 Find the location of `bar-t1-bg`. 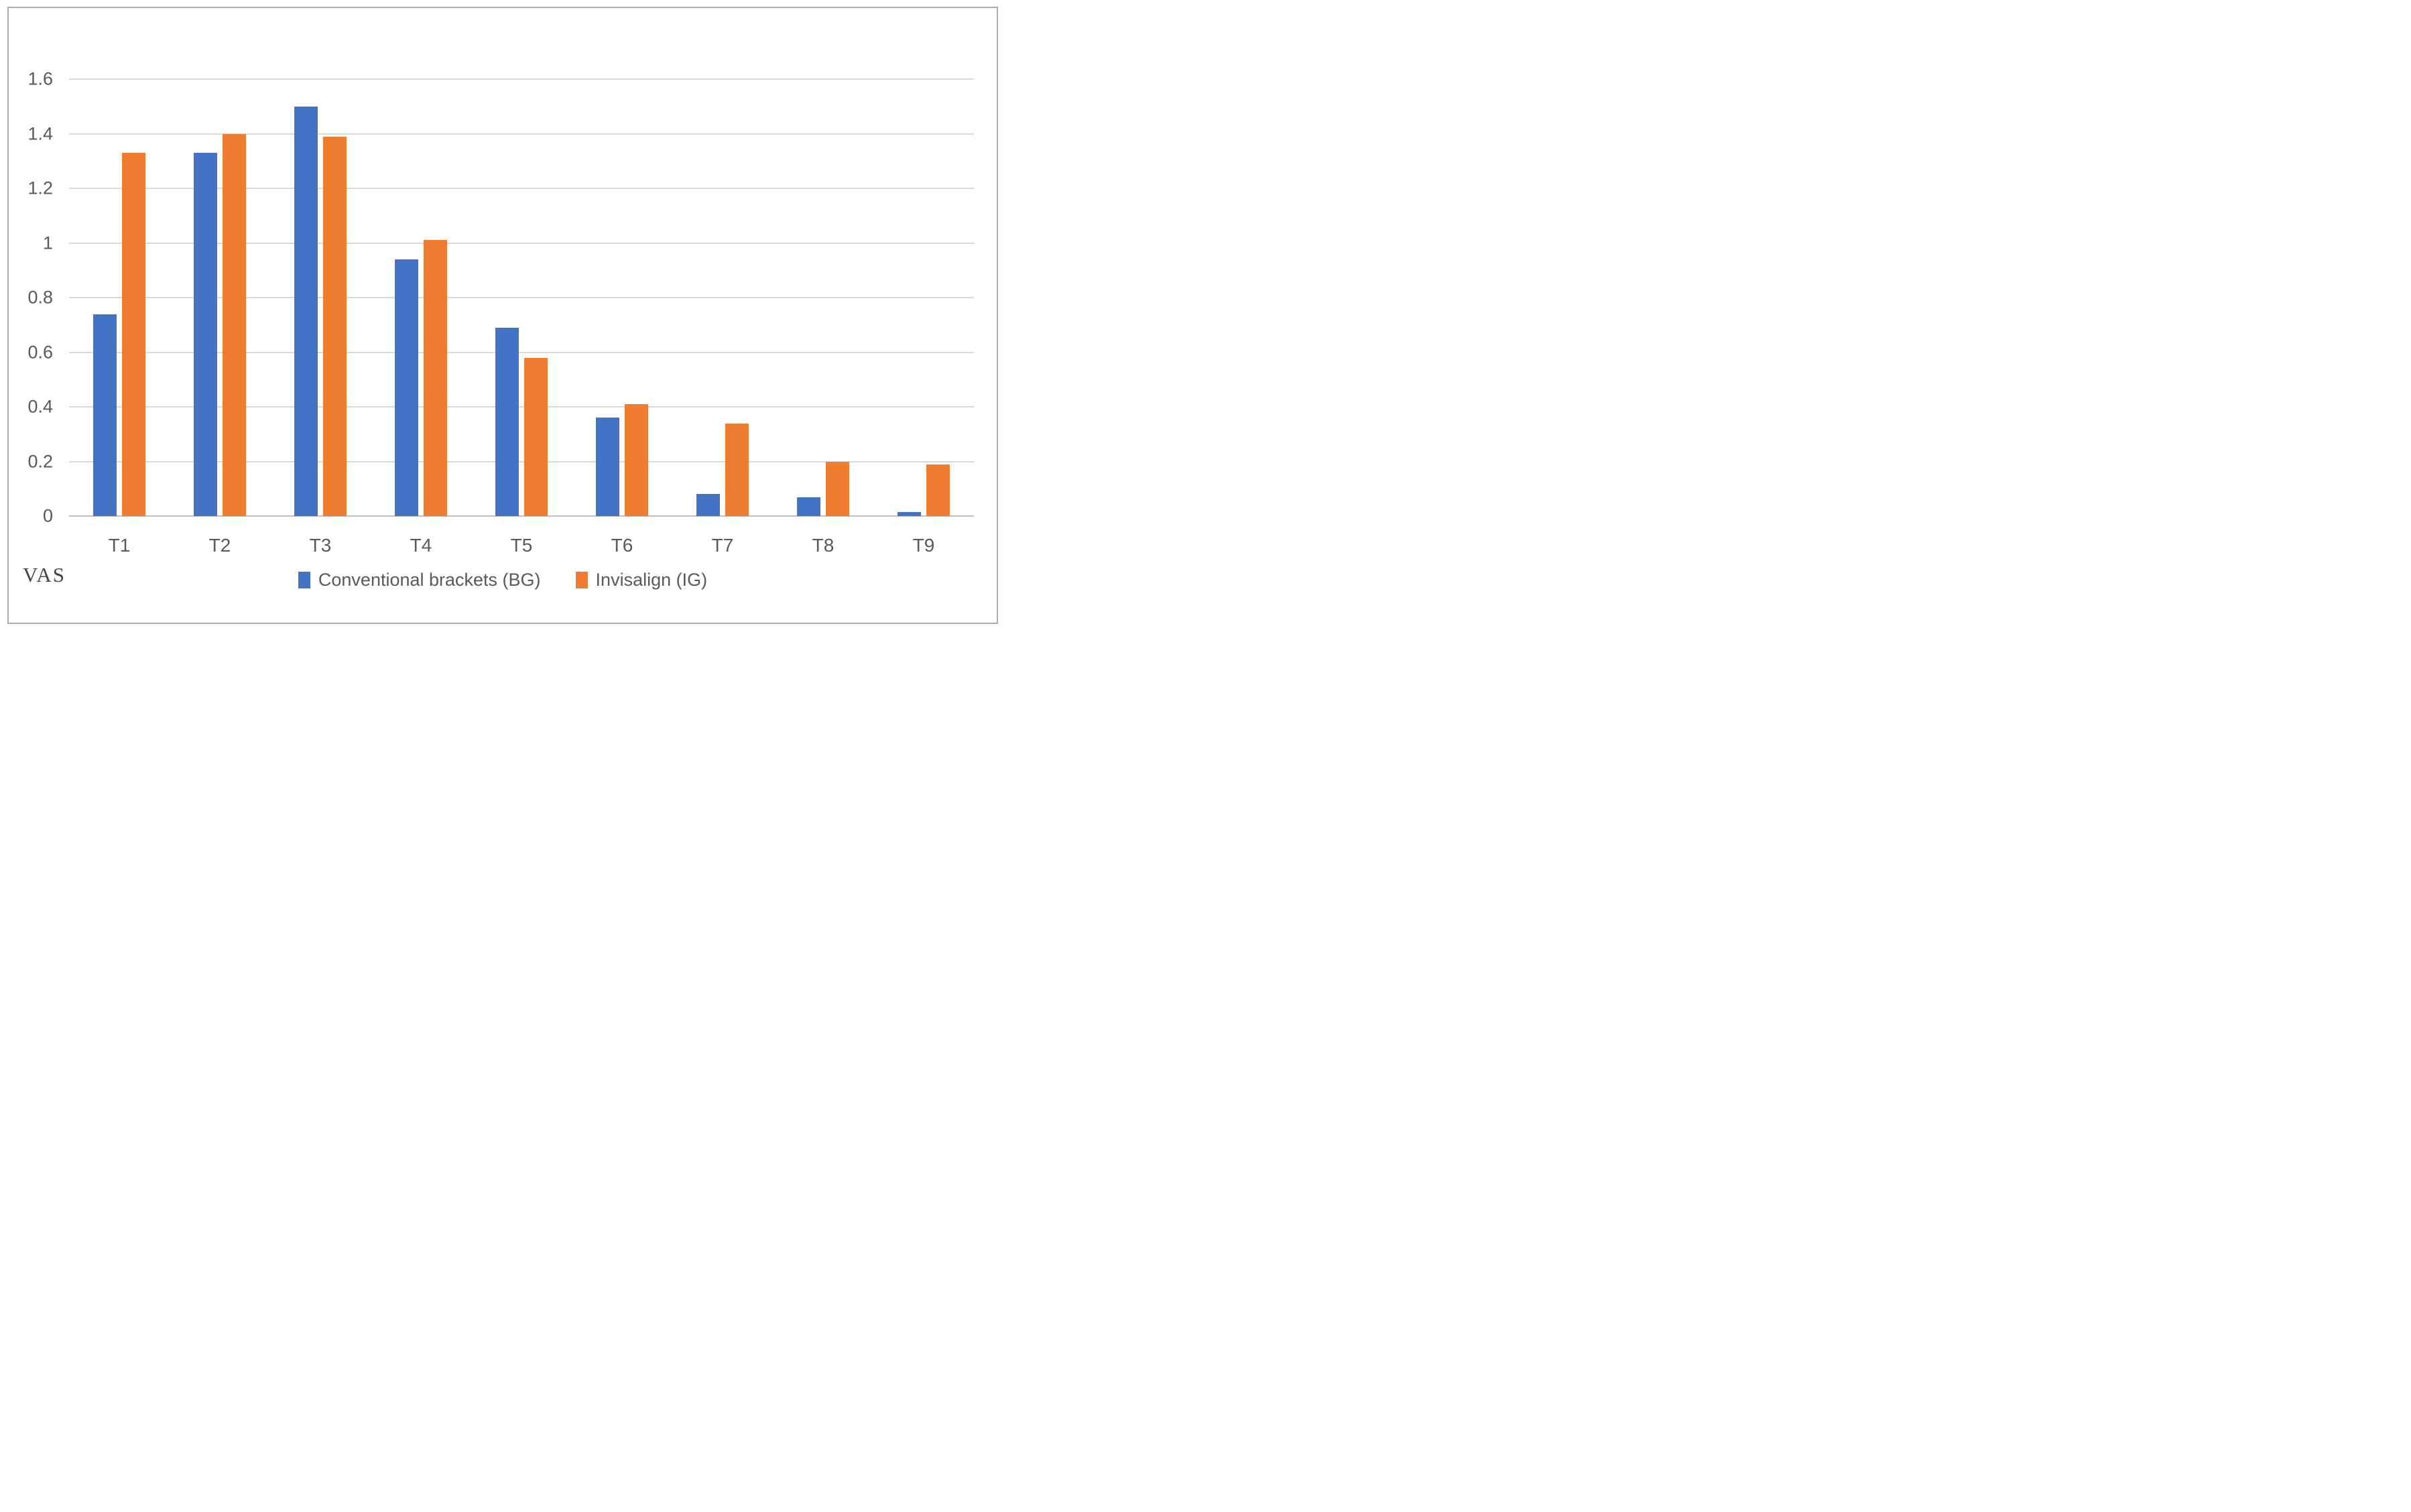

bar-t1-bg is located at coordinates (104, 415).